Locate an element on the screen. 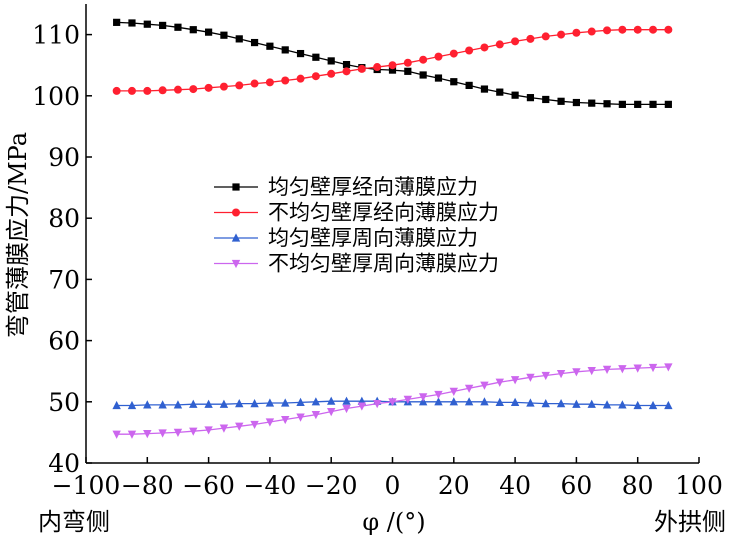 The image size is (742, 537). series-line is located at coordinates (392, 60).